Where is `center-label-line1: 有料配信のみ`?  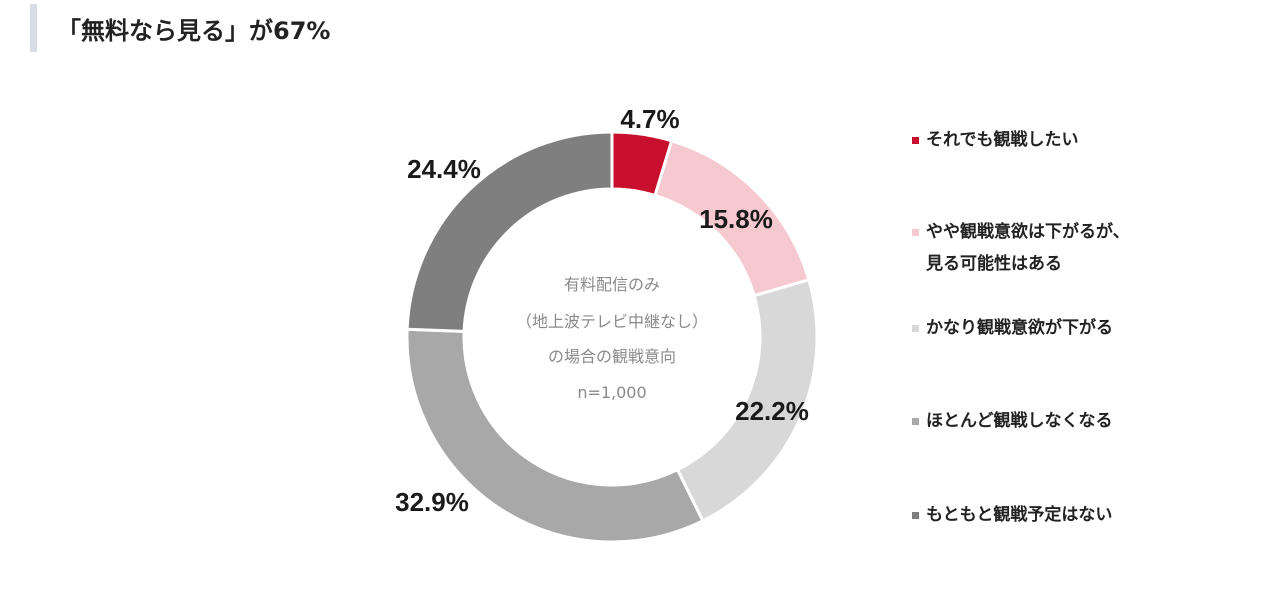 center-label-line1: 有料配信のみ is located at coordinates (612, 284).